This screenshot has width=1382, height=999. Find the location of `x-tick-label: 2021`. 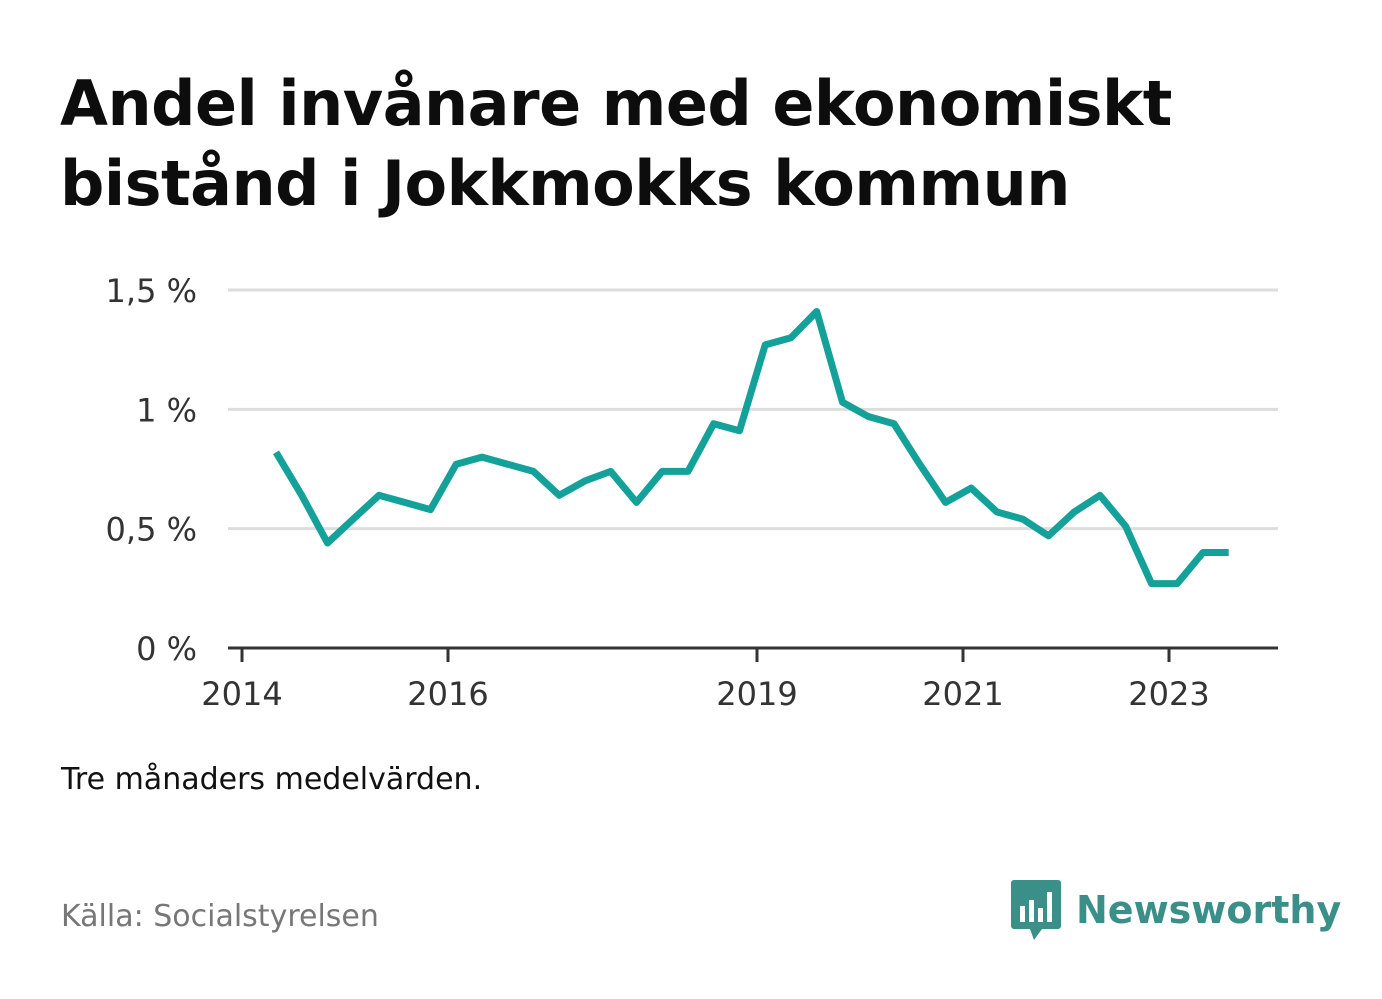

x-tick-label: 2021 is located at coordinates (962, 694).